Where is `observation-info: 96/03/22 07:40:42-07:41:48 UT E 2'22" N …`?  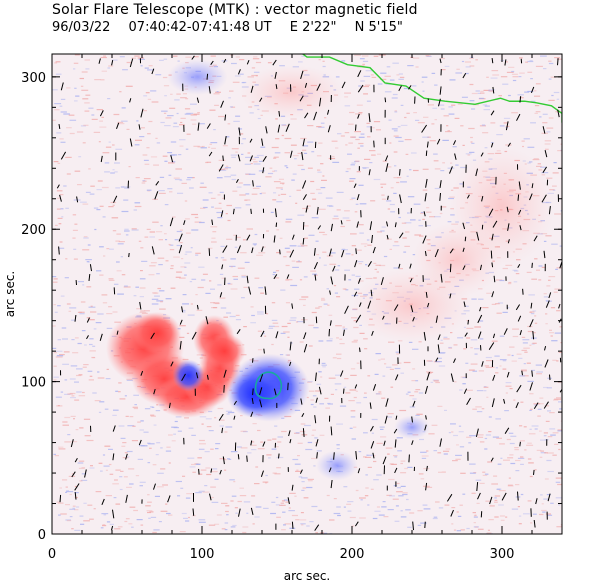
observation-info: 96/03/22 07:40:42-07:41:48 UT E 2'22" N … is located at coordinates (234, 27).